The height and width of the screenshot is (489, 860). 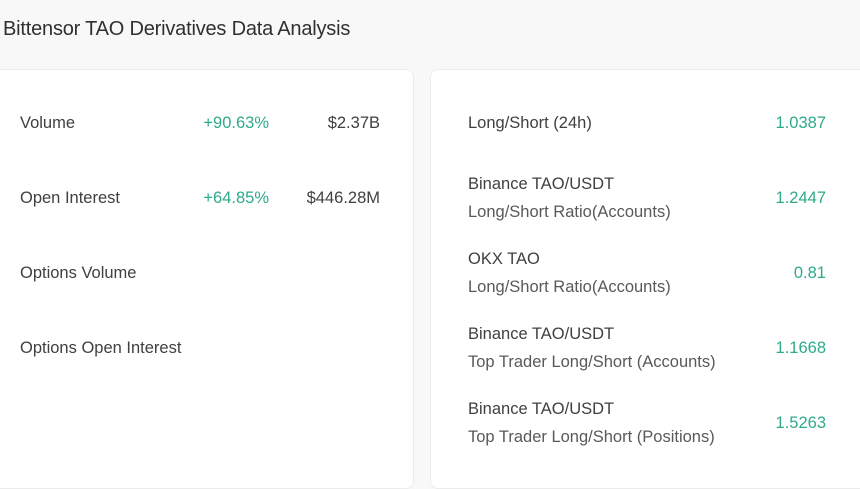 What do you see at coordinates (200, 126) in the screenshot?
I see `volume-row: Volume +90.63% $2.37B` at bounding box center [200, 126].